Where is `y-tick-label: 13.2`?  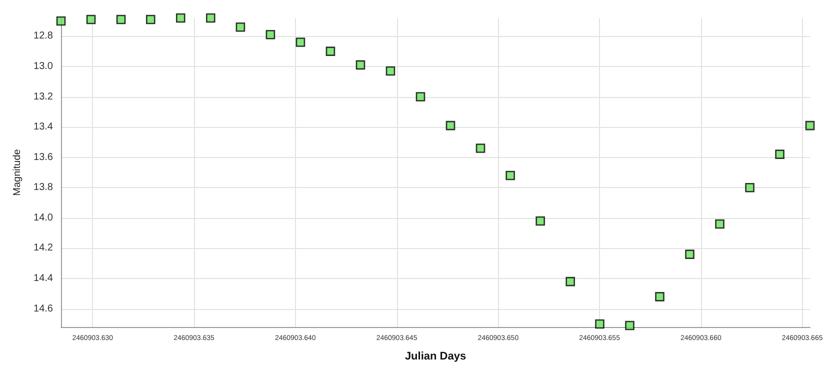 y-tick-label: 13.2 is located at coordinates (44, 96).